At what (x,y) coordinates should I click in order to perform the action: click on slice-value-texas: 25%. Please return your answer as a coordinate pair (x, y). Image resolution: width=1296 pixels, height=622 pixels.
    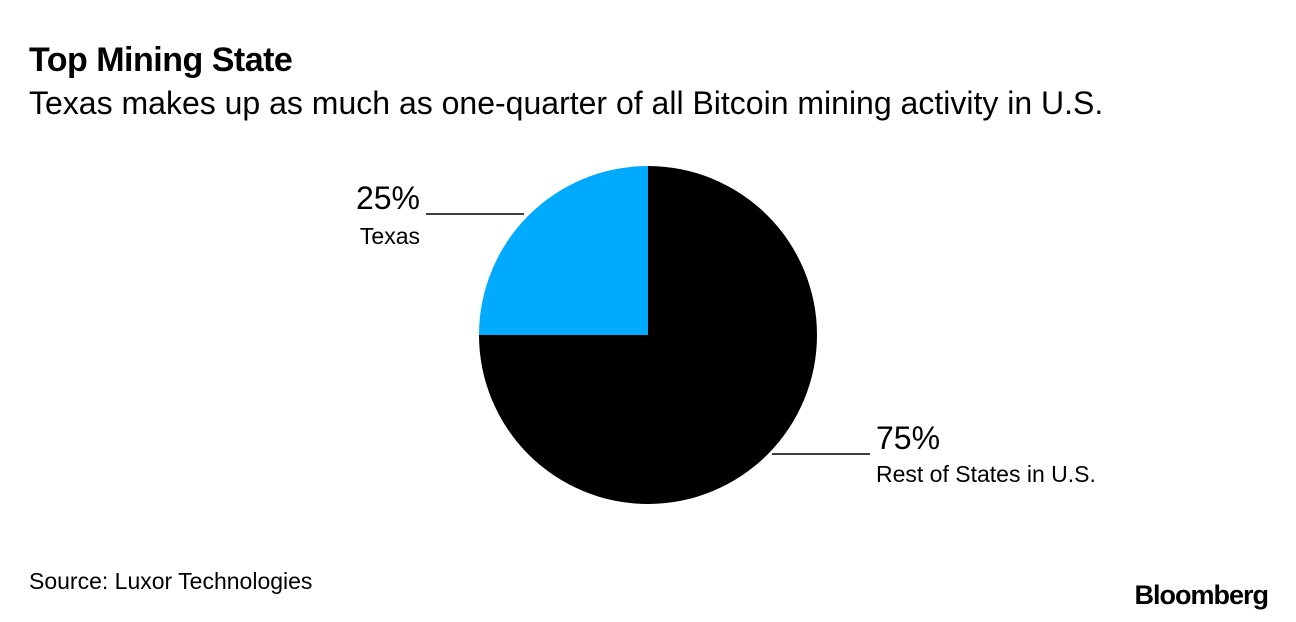
    Looking at the image, I should click on (388, 198).